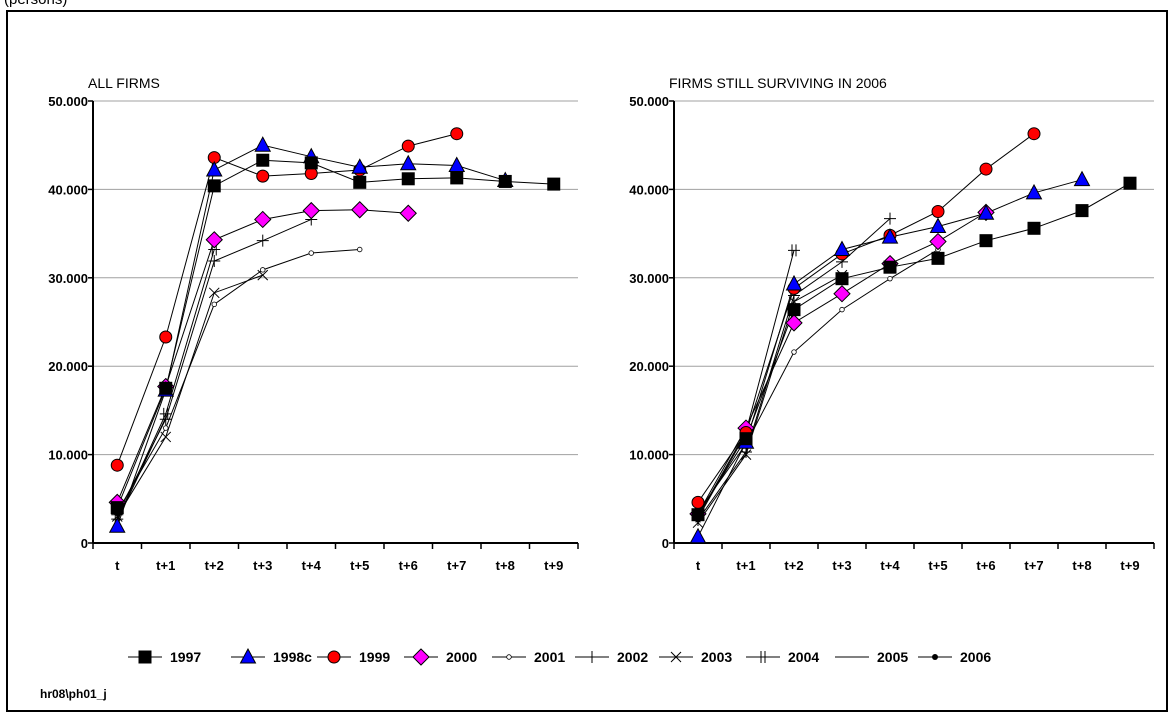 Image resolution: width=1172 pixels, height=716 pixels. What do you see at coordinates (716, 657) in the screenshot?
I see `legend-label: 2003` at bounding box center [716, 657].